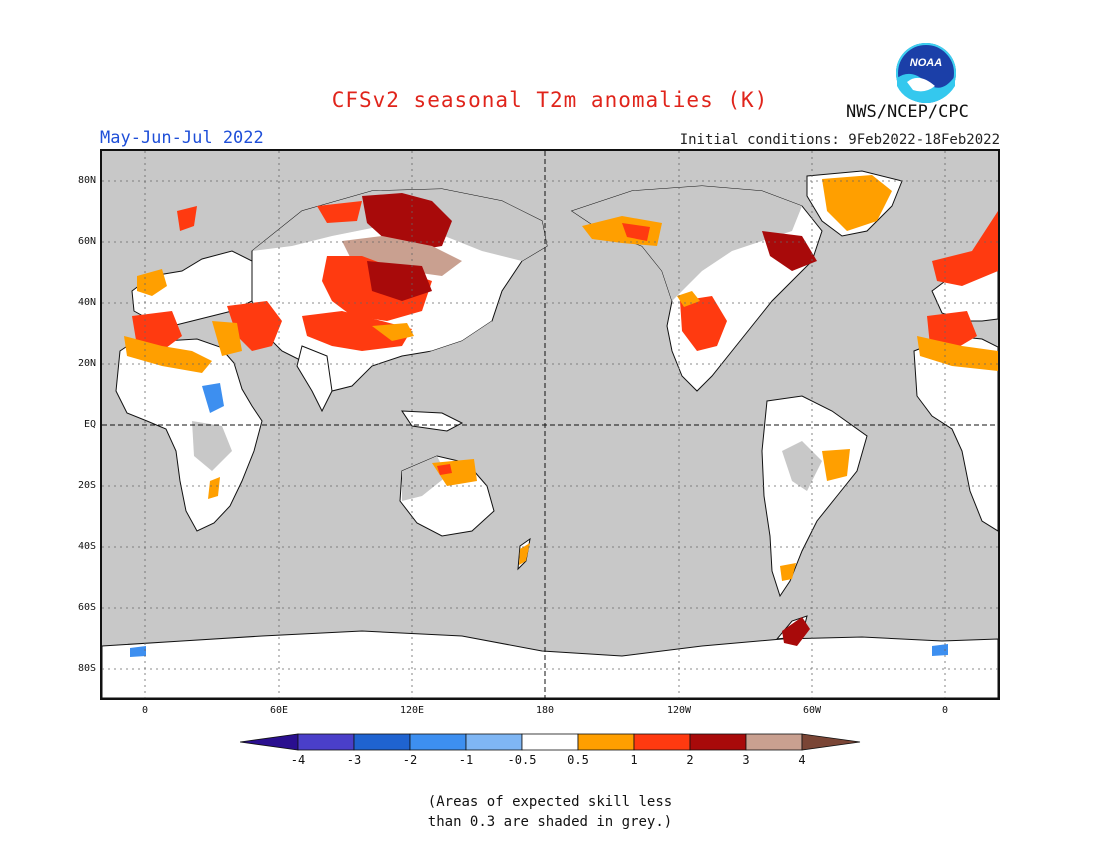 This screenshot has height=850, width=1100. Describe the element at coordinates (907, 112) in the screenshot. I see `agency-label: NWS/NCEP/CPC` at that location.